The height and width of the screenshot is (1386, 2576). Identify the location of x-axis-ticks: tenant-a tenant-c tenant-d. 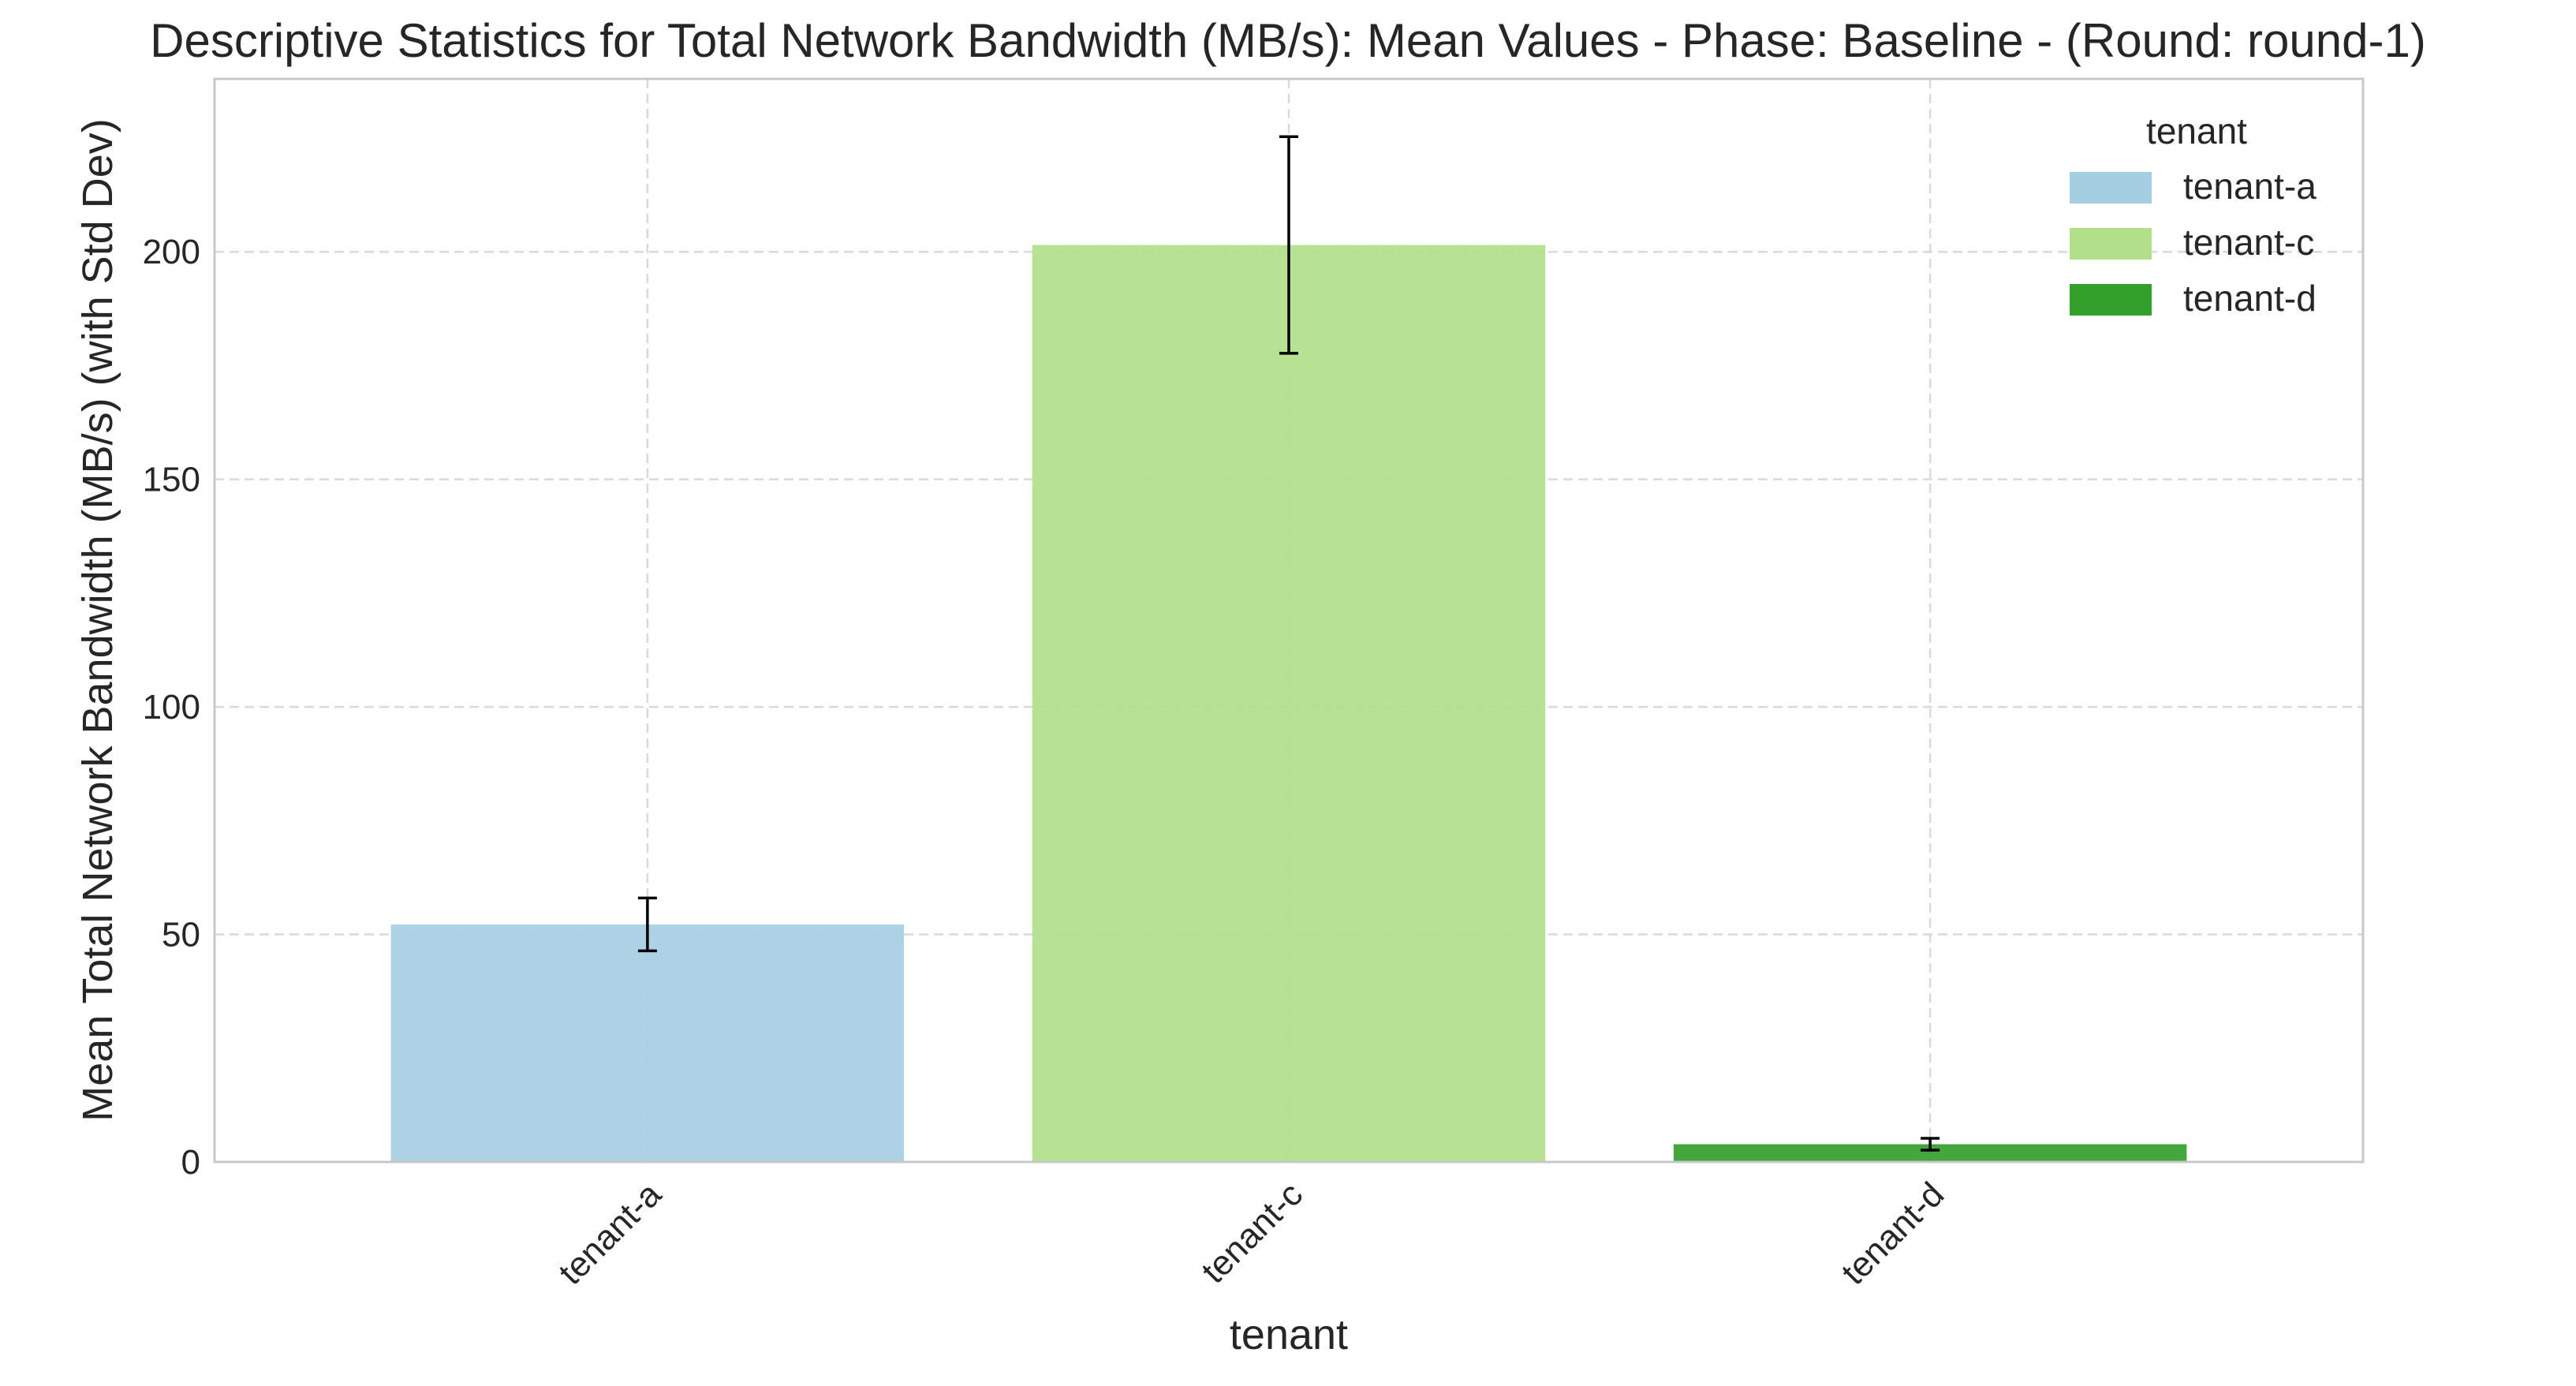
(1251, 1233).